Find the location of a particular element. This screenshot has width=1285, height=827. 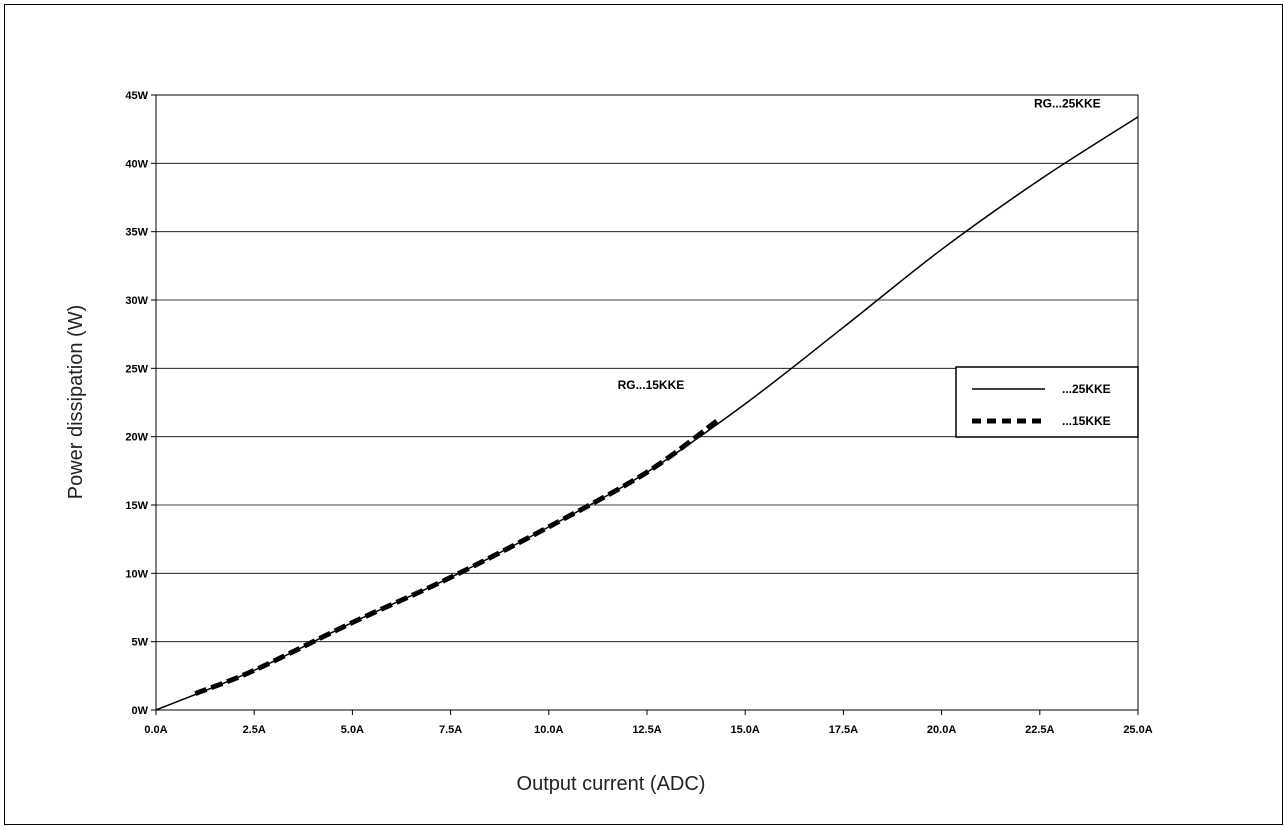

x-tick-label: 5.0A is located at coordinates (352, 730).